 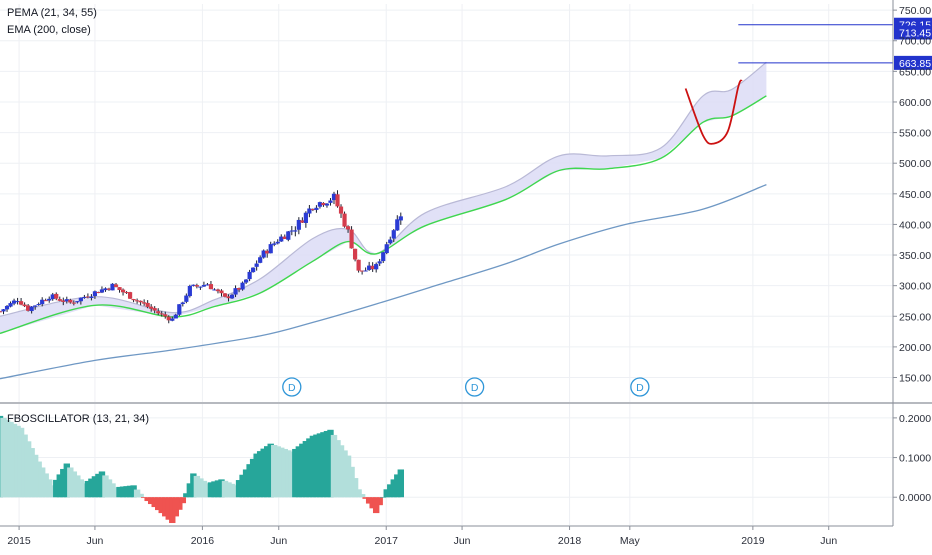 I want to click on y-tick-label: 650.00, so click(x=915, y=72).